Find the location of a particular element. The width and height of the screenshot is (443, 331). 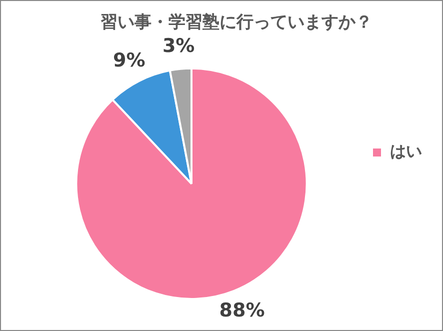

legend-label: はい is located at coordinates (406, 151).